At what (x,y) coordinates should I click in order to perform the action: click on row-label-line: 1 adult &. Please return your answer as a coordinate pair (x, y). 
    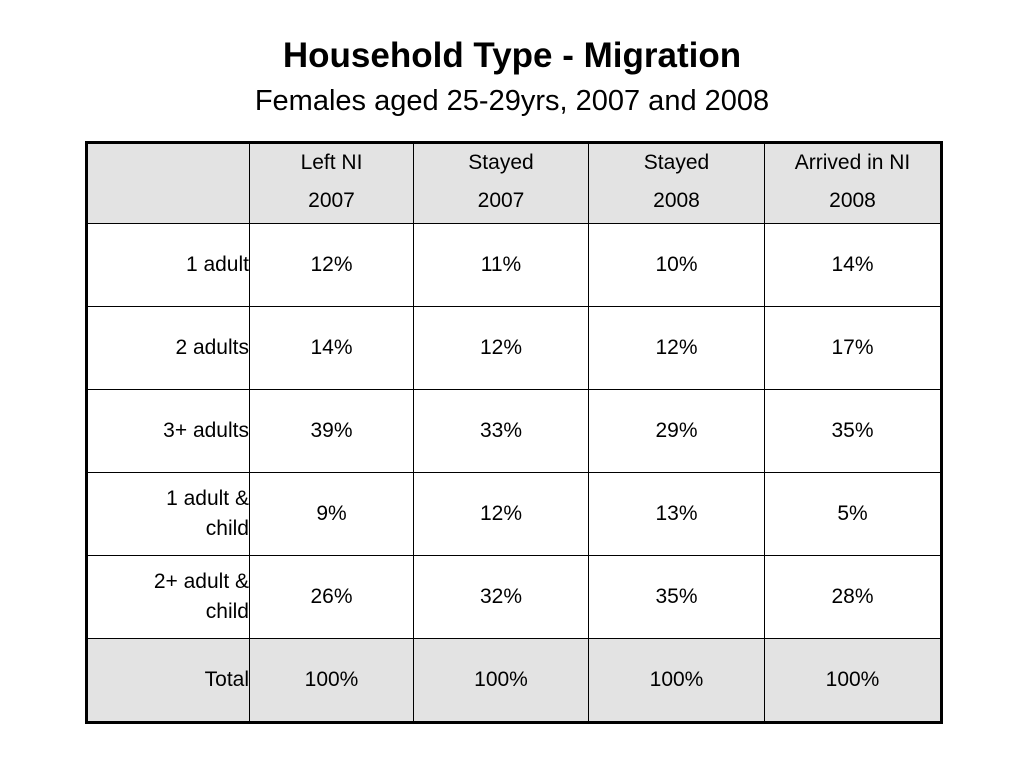
    Looking at the image, I should click on (207, 498).